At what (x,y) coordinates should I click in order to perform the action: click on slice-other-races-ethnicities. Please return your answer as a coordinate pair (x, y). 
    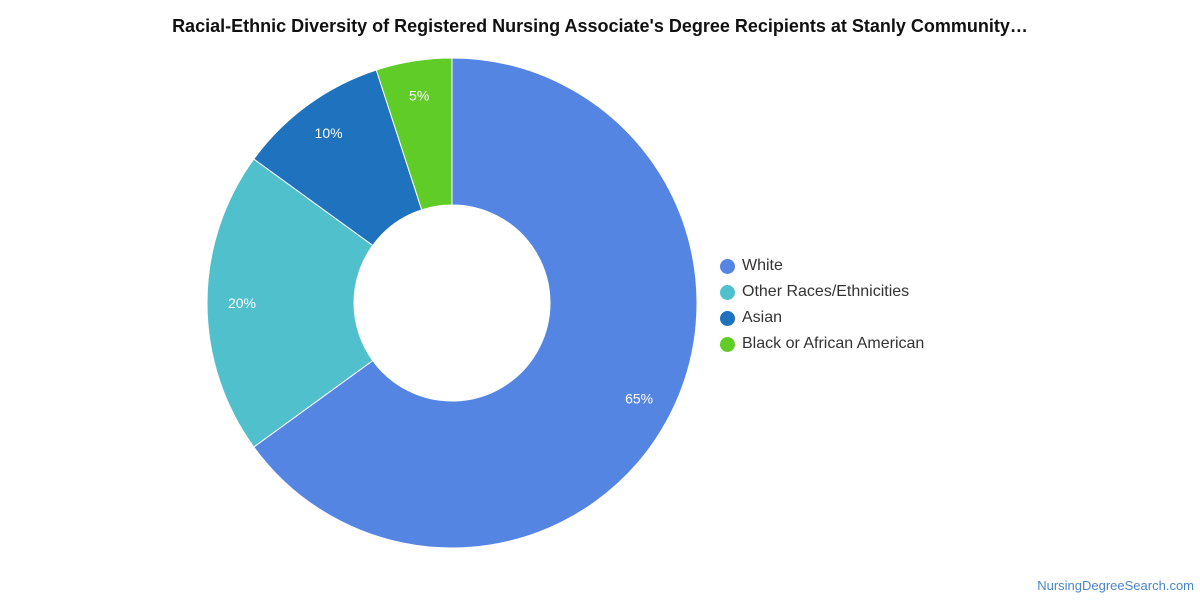
    Looking at the image, I should click on (290, 303).